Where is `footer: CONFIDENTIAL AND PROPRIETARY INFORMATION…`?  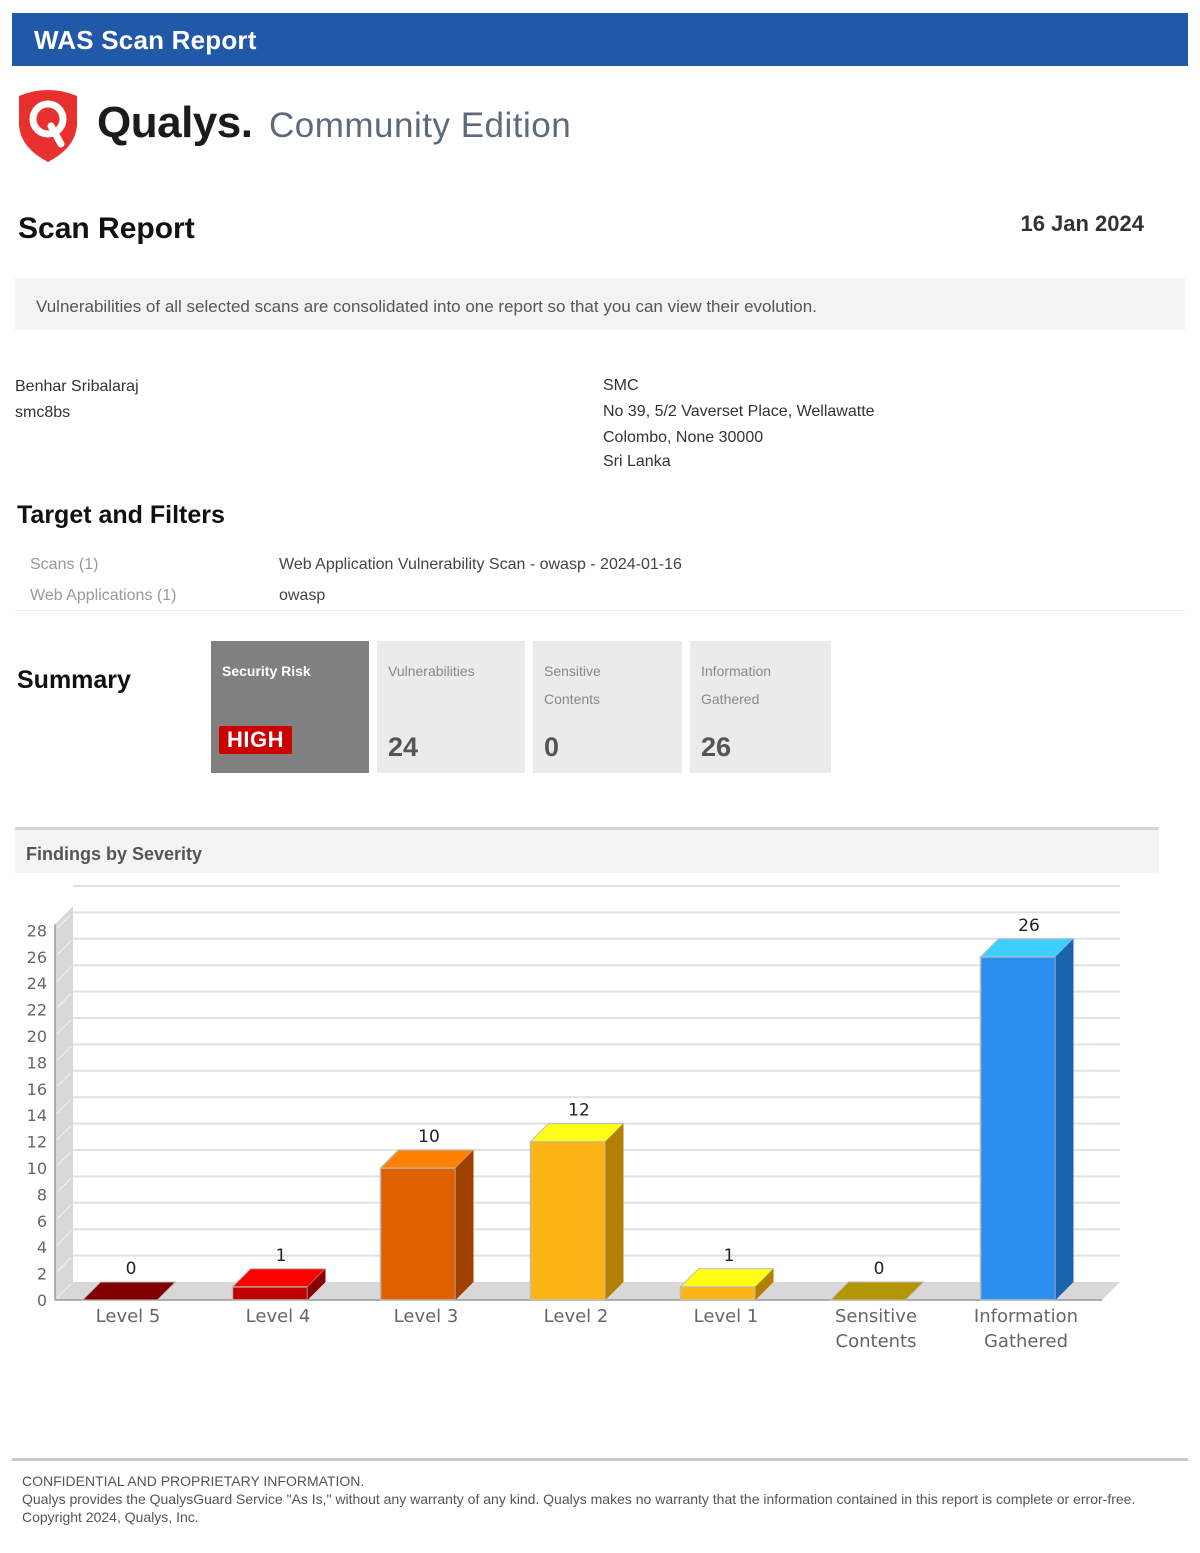
footer: CONFIDENTIAL AND PROPRIETARY INFORMATION… is located at coordinates (597, 1499).